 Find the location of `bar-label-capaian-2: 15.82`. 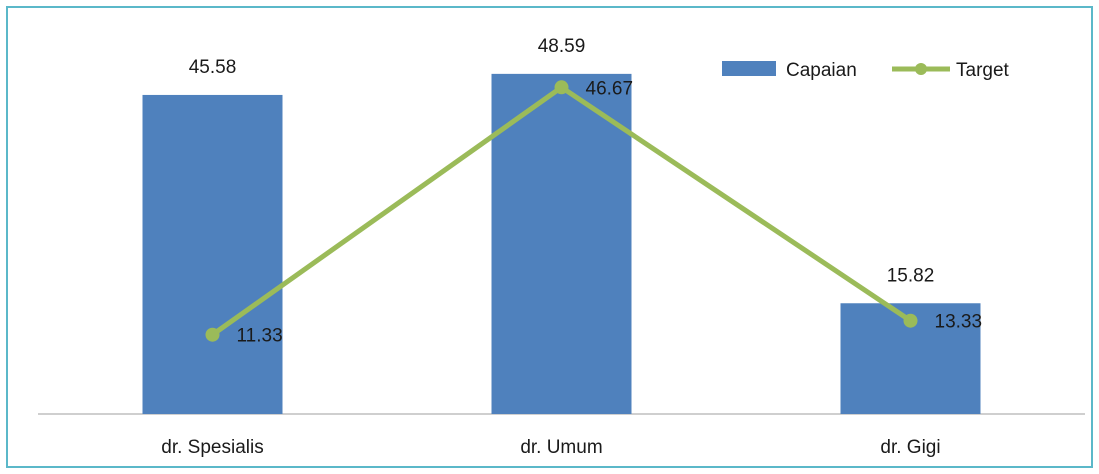

bar-label-capaian-2: 15.82 is located at coordinates (911, 275).